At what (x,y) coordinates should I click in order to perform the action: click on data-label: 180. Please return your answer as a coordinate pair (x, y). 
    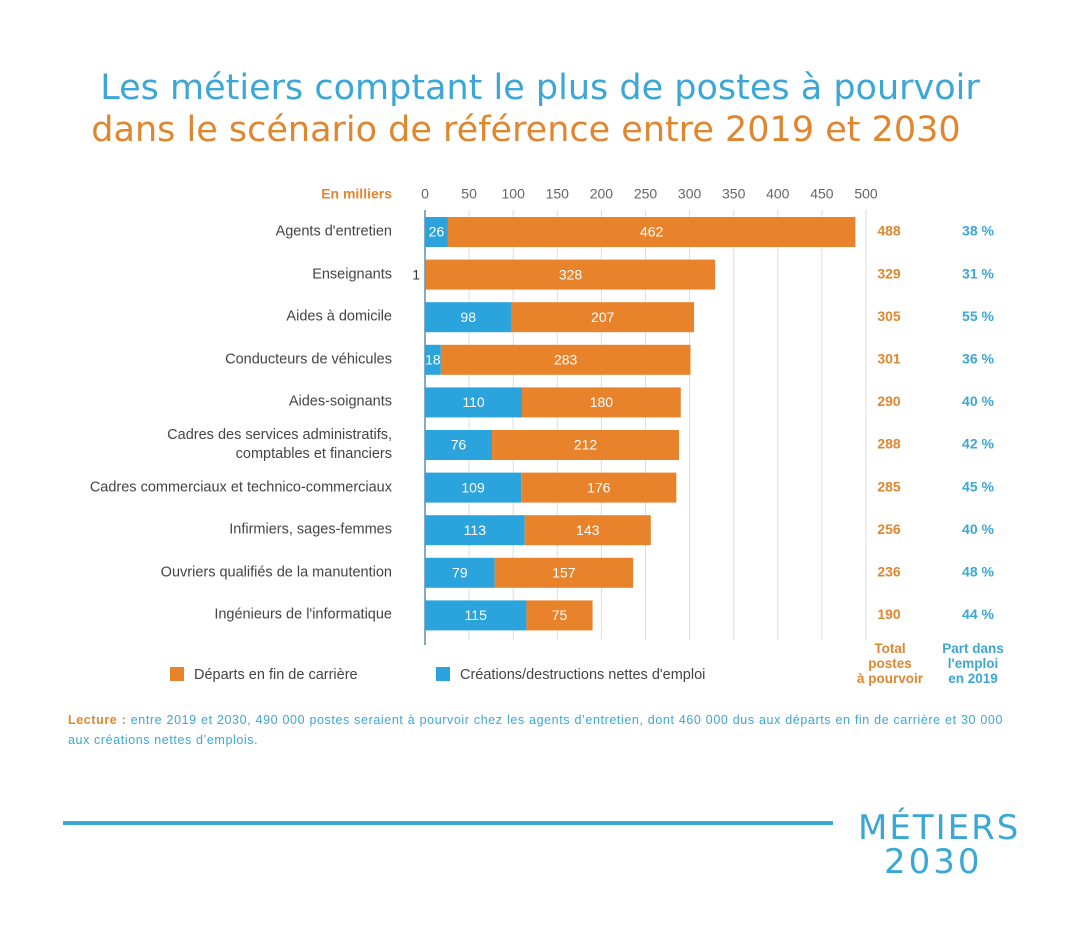
    Looking at the image, I should click on (602, 402).